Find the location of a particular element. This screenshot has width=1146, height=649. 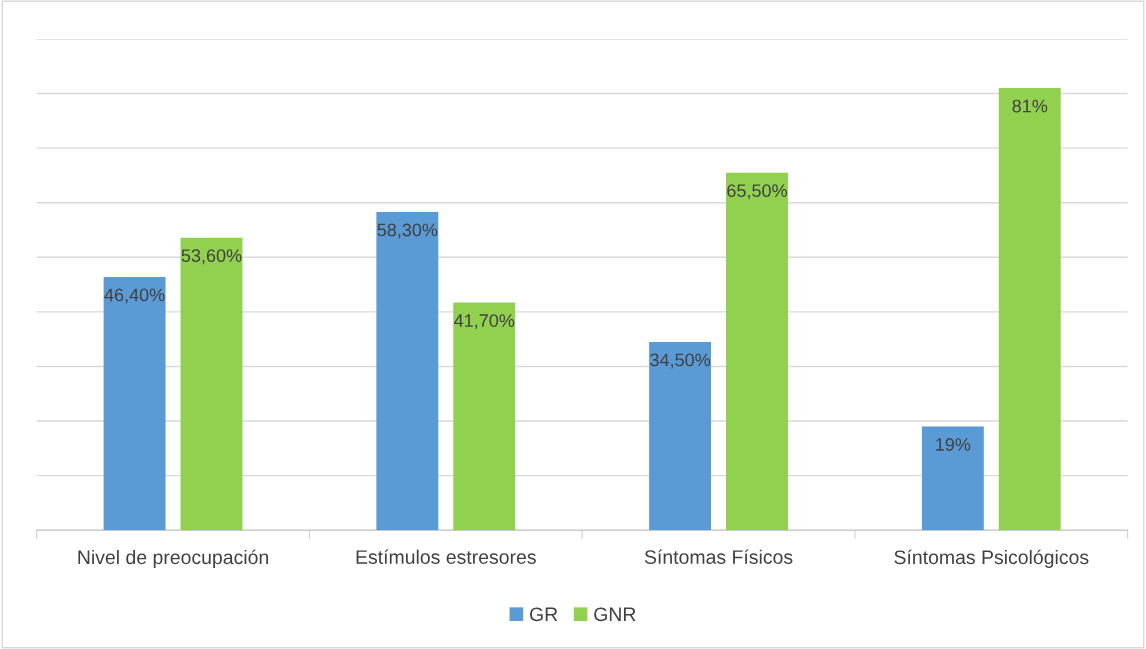

data-label: 58,30% is located at coordinates (407, 231).